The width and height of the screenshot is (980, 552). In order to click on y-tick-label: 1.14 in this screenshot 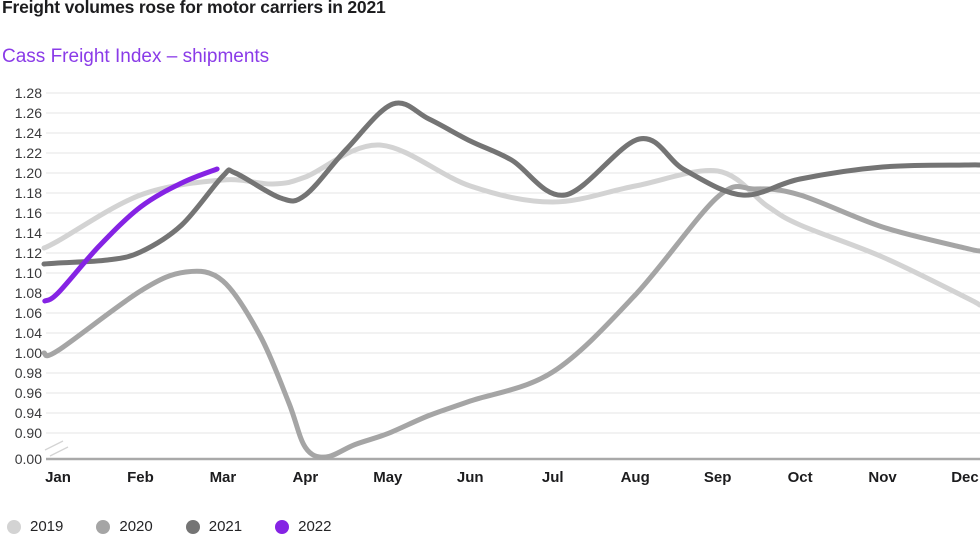, I will do `click(28, 233)`.